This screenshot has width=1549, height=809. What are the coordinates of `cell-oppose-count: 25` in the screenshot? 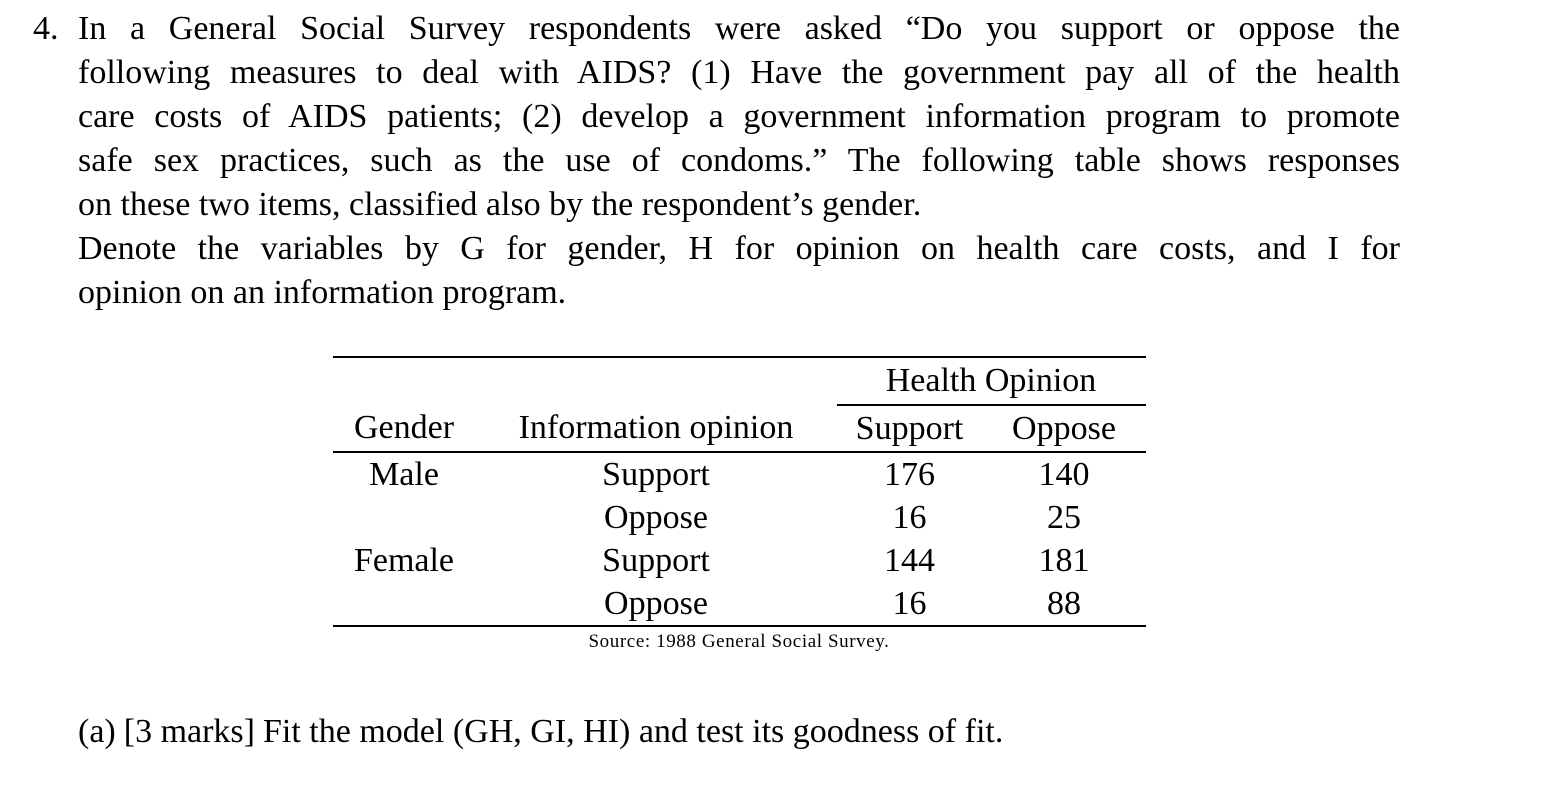 It's located at (1064, 517).